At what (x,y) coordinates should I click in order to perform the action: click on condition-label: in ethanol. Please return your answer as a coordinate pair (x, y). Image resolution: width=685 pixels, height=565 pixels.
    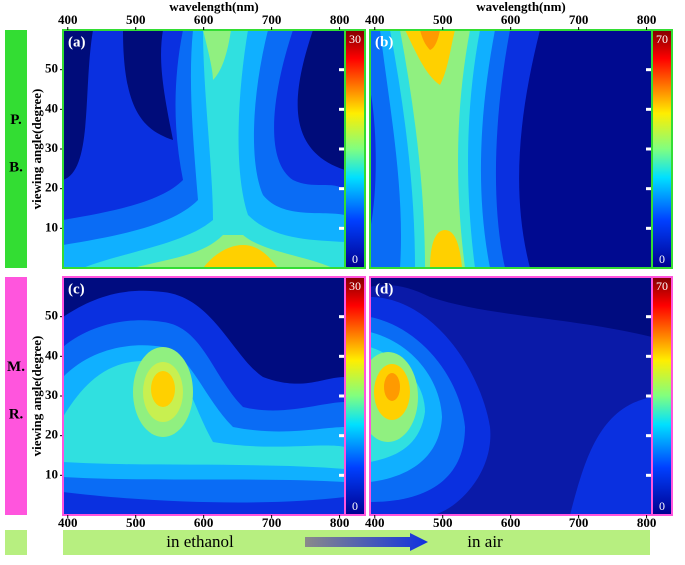
    Looking at the image, I should click on (200, 541).